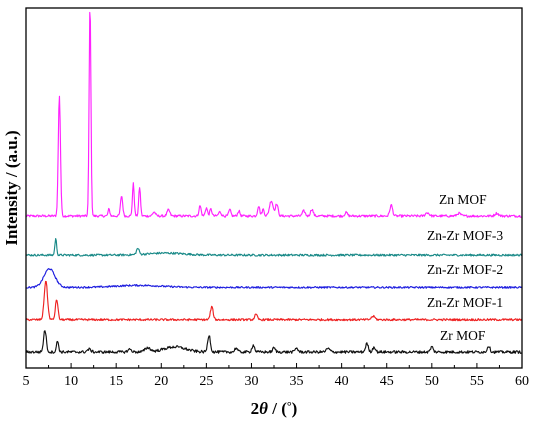 The width and height of the screenshot is (533, 423). What do you see at coordinates (71, 381) in the screenshot?
I see `x-tick-label: 10` at bounding box center [71, 381].